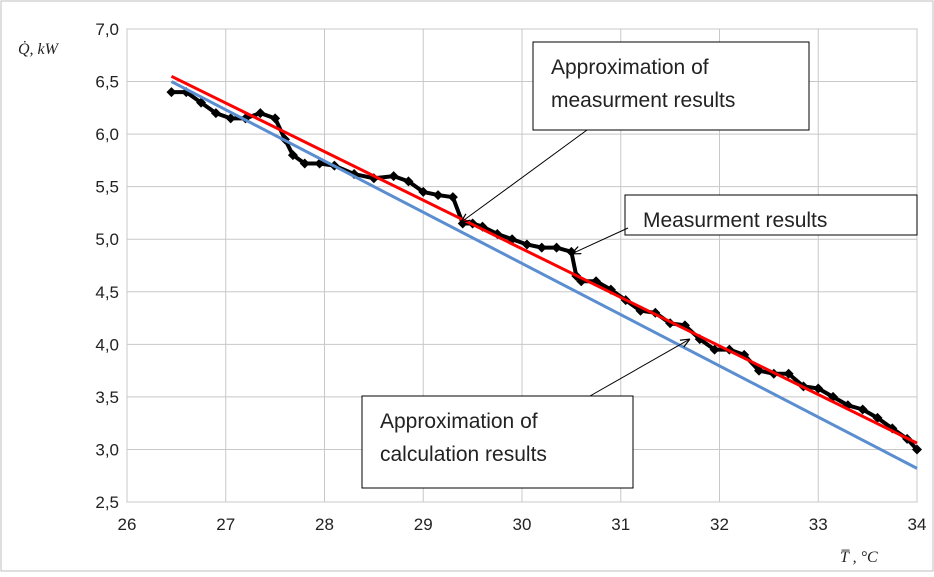 Image resolution: width=934 pixels, height=577 pixels. Describe the element at coordinates (107, 344) in the screenshot. I see `y-tick-label: 4,0` at that location.